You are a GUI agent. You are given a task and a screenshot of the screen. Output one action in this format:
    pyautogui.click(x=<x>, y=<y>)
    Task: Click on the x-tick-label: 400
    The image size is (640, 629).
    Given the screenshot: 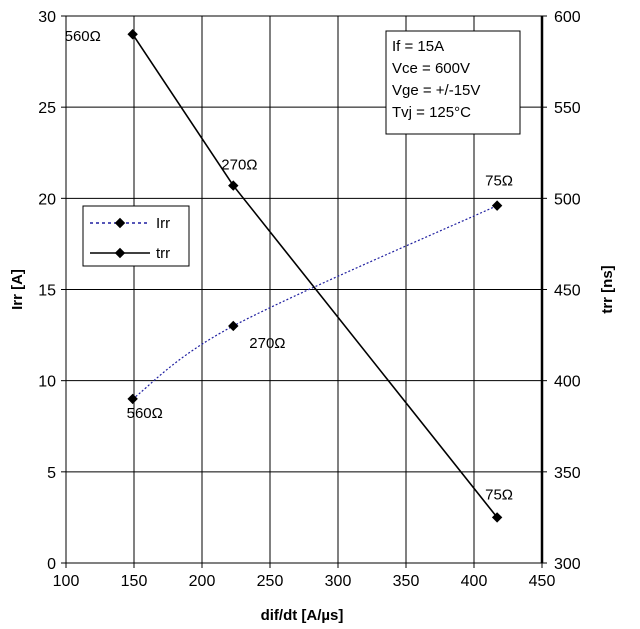 What is the action you would take?
    pyautogui.click(x=474, y=581)
    